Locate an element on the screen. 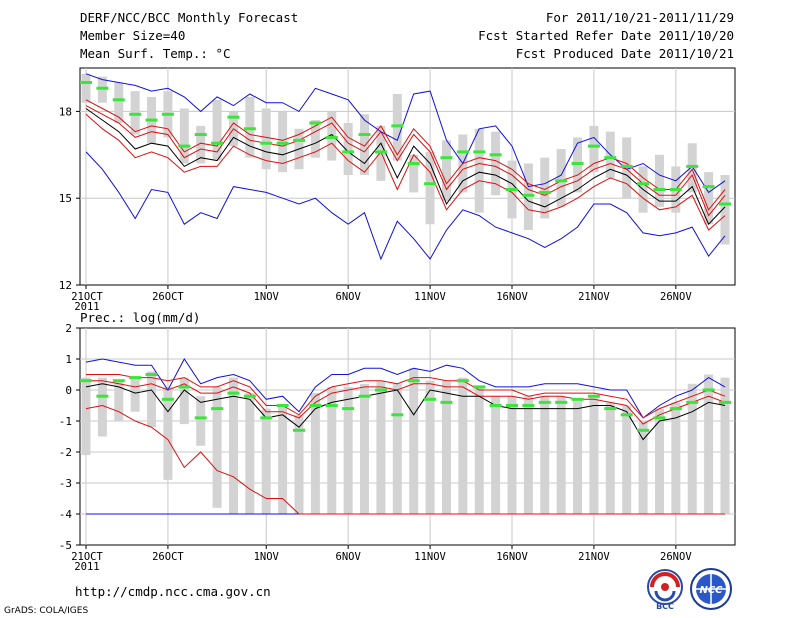  bcc-logo: BCC is located at coordinates (665, 590).